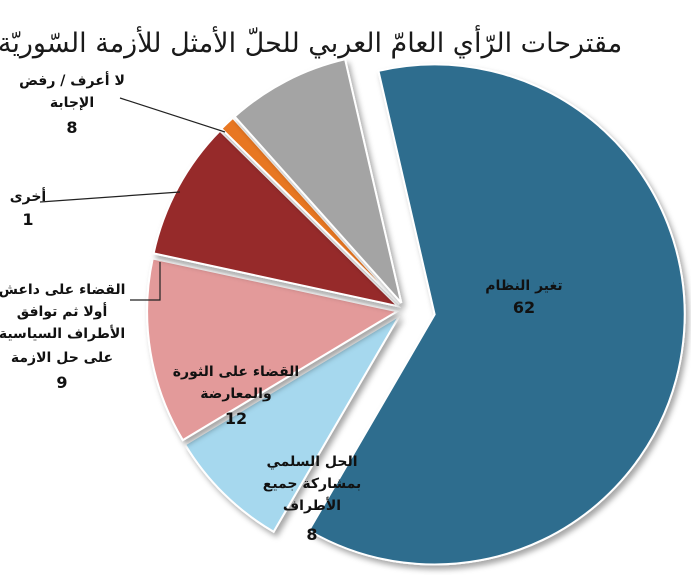 This screenshot has height=575, width=691. I want to click on slice-label-crush-revolution-line2: والمعارضة, so click(235, 394).